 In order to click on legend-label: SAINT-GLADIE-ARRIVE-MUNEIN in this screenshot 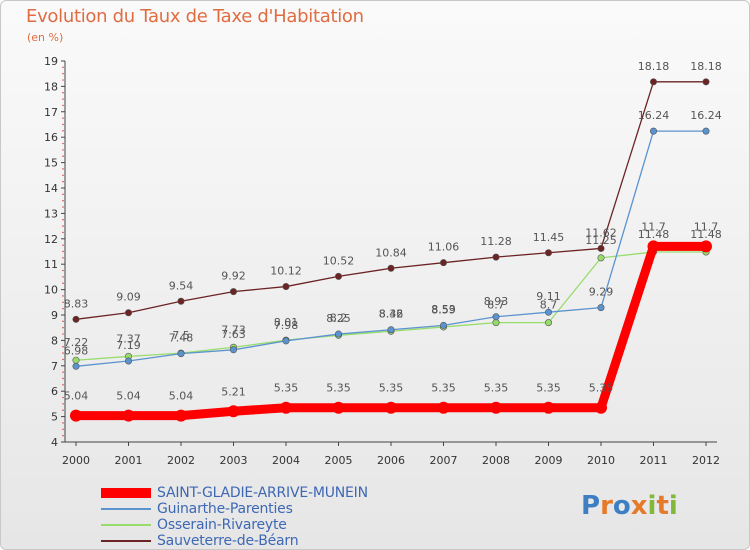, I will do `click(262, 493)`.